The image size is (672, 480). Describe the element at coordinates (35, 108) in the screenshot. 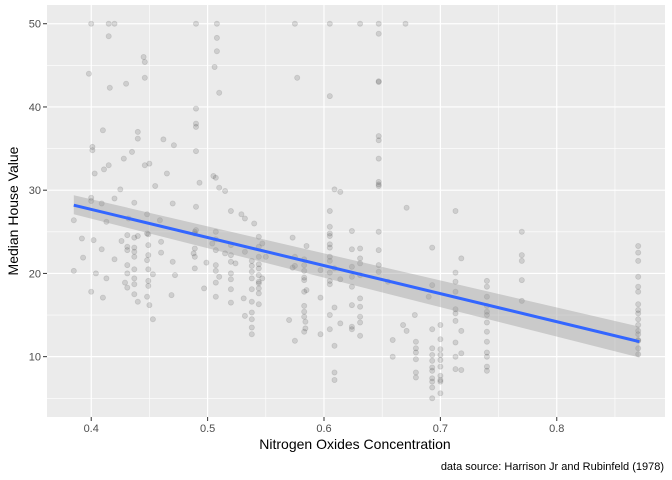

I see `y-tick-label: 40` at that location.